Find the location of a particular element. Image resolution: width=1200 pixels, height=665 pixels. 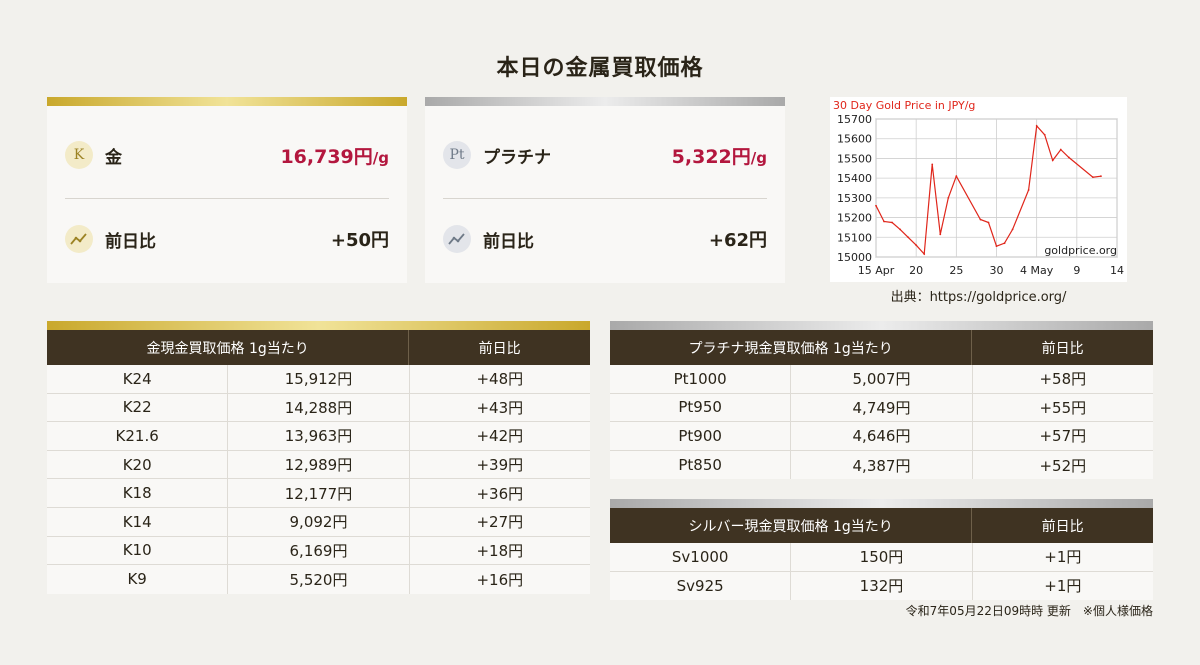

gold-price-card: K 金 16,739円/g 前日比 +50円 is located at coordinates (227, 190).